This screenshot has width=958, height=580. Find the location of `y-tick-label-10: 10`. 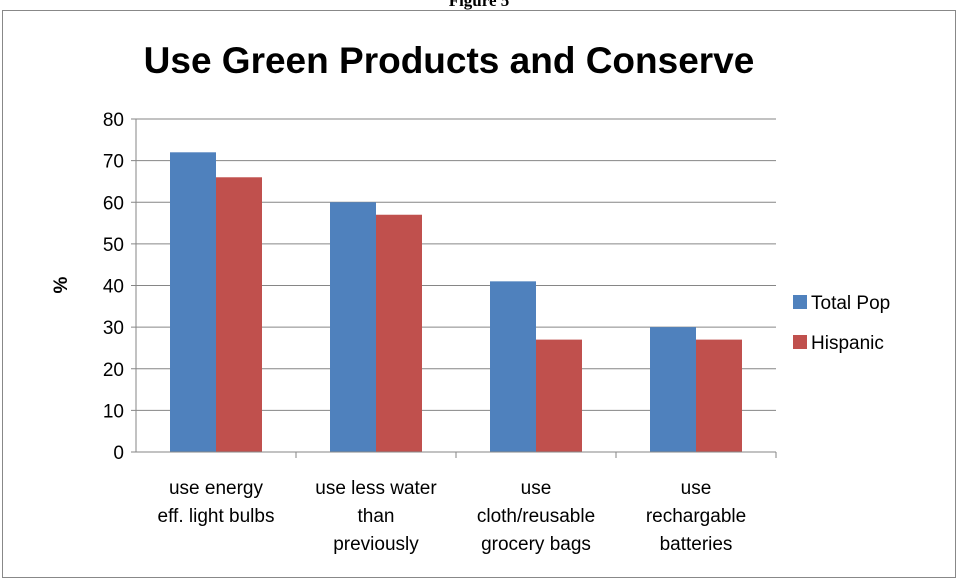

y-tick-label-10: 10 is located at coordinates (113, 411).